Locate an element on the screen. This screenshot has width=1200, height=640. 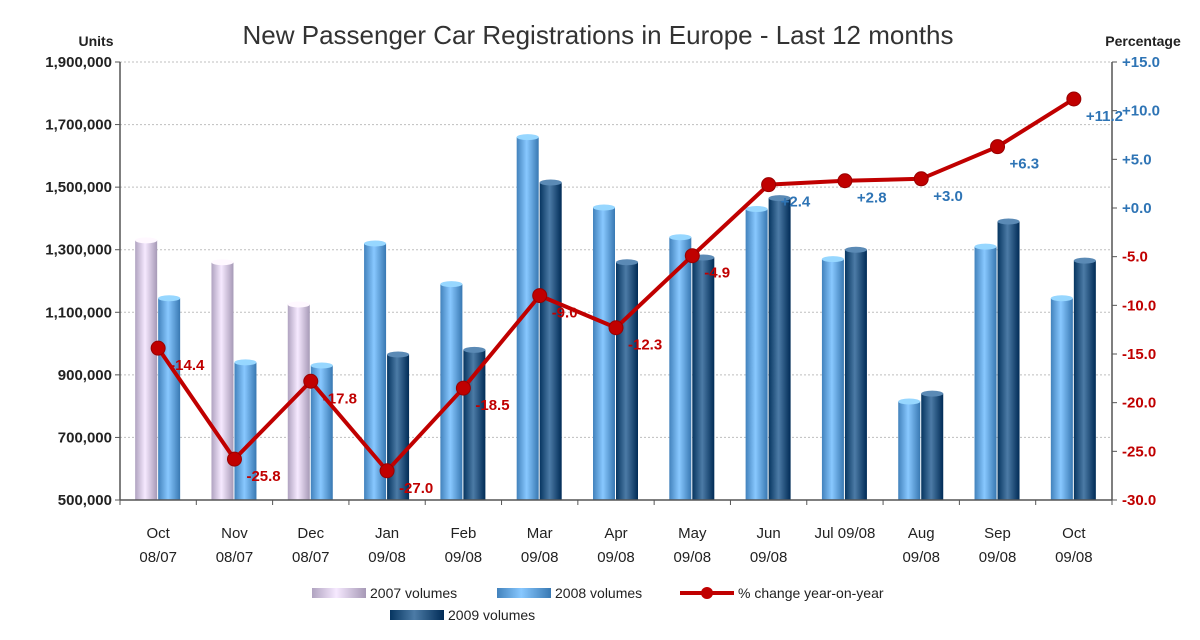
x-tick-label: Jun is located at coordinates (769, 533).